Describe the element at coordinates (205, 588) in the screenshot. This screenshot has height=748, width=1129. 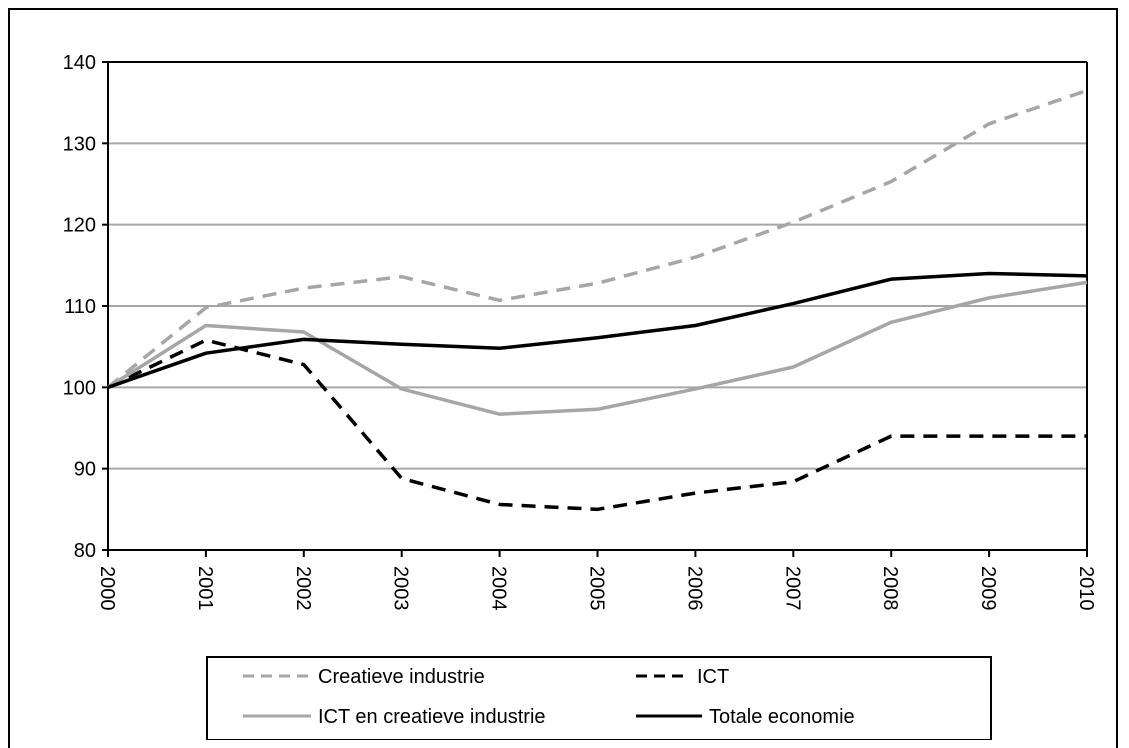
I see `x-tick-label: 2001` at that location.